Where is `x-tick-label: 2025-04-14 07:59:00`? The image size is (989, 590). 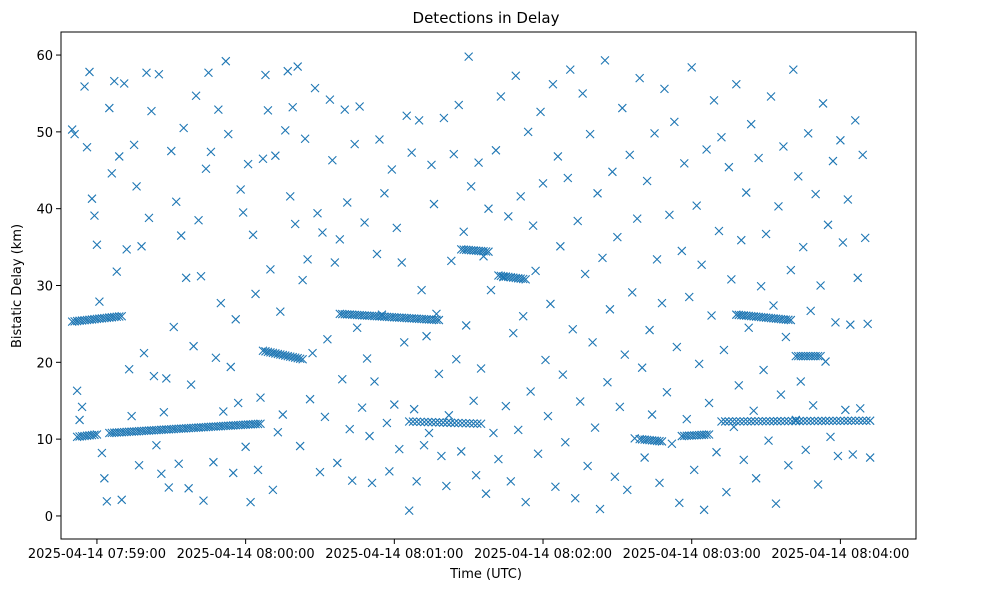 x-tick-label: 2025-04-14 07:59:00 is located at coordinates (97, 554).